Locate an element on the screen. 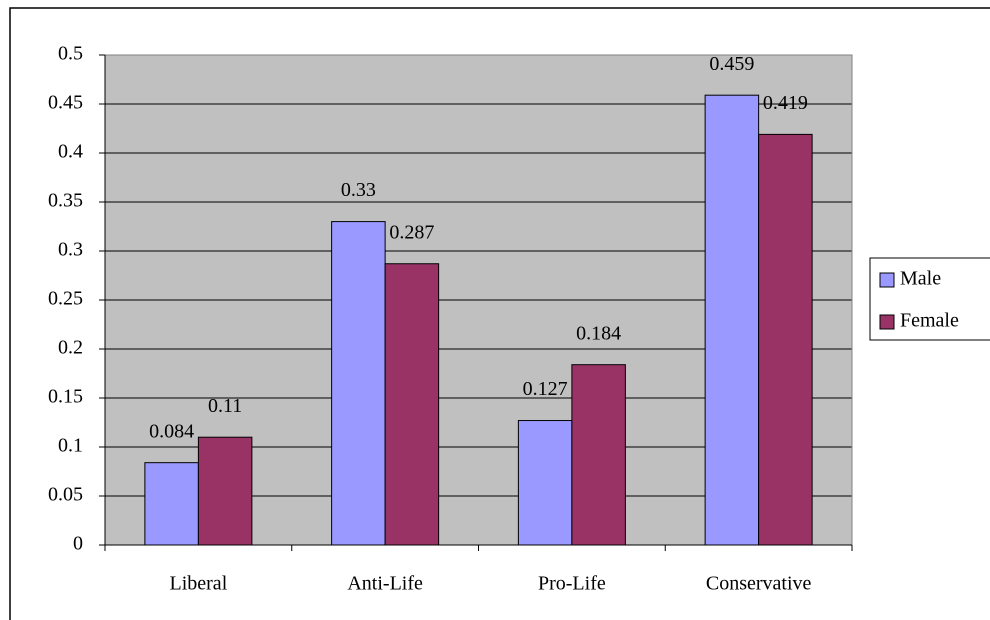  x-tick-label: Conservative is located at coordinates (759, 584).